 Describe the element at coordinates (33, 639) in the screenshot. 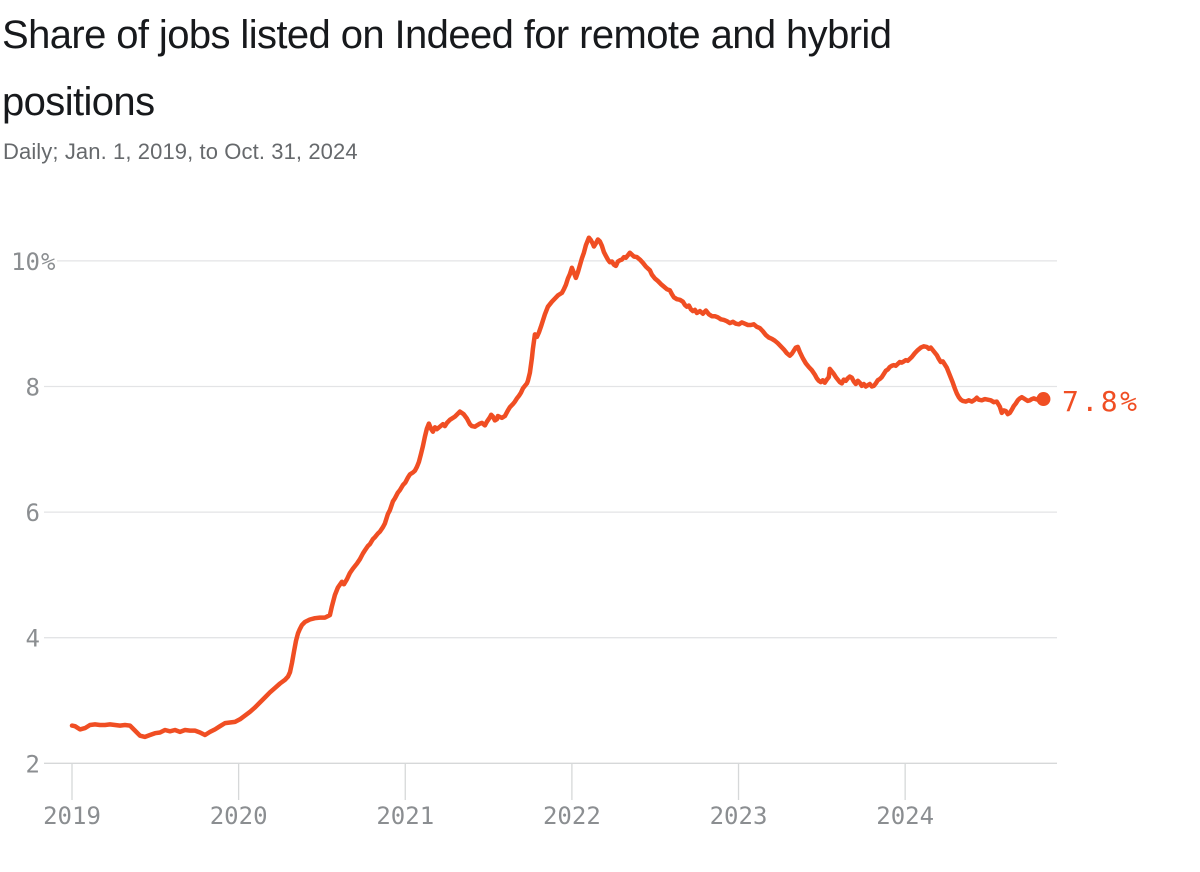

I see `y-axis-label: 4` at that location.